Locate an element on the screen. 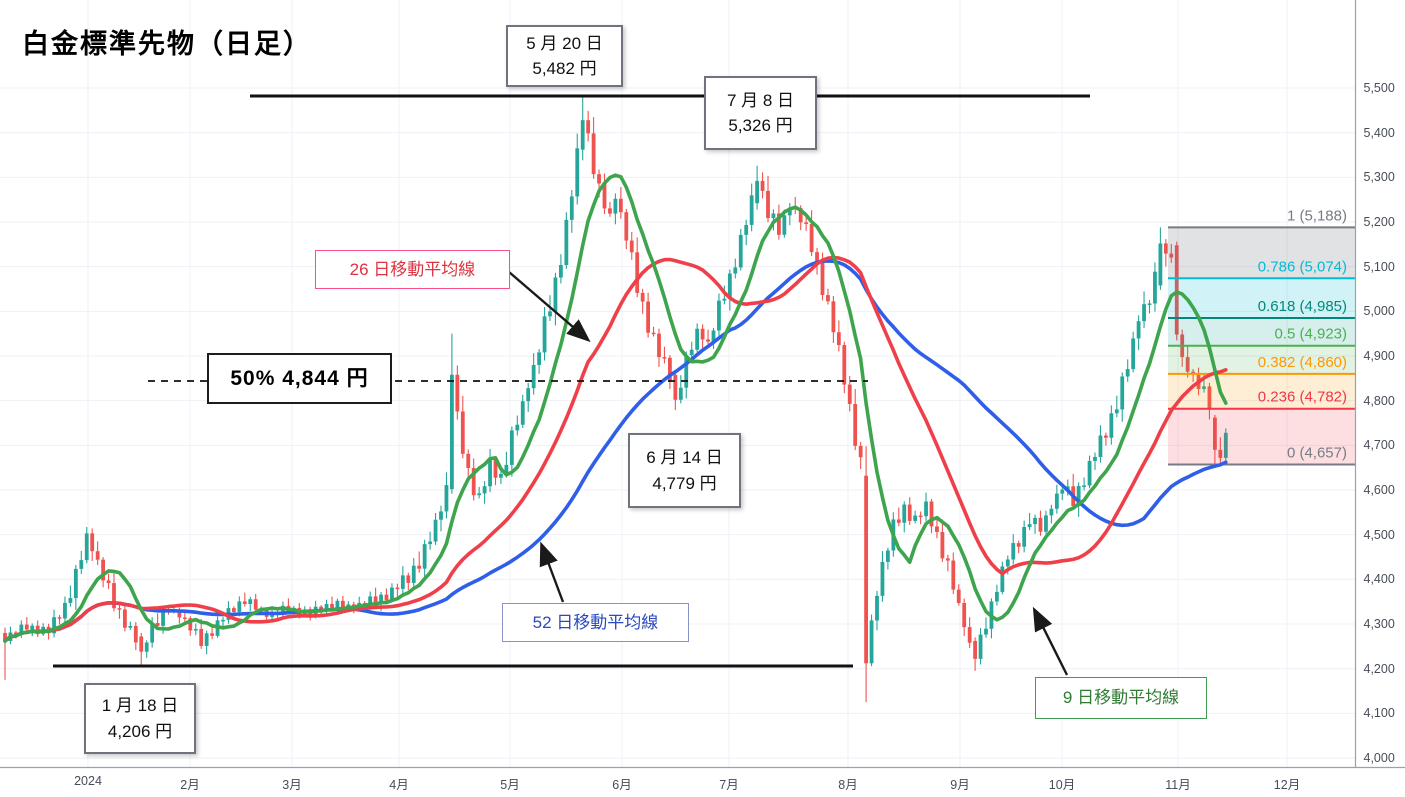 The width and height of the screenshot is (1405, 797). time-tick-label: 2月 is located at coordinates (190, 785).